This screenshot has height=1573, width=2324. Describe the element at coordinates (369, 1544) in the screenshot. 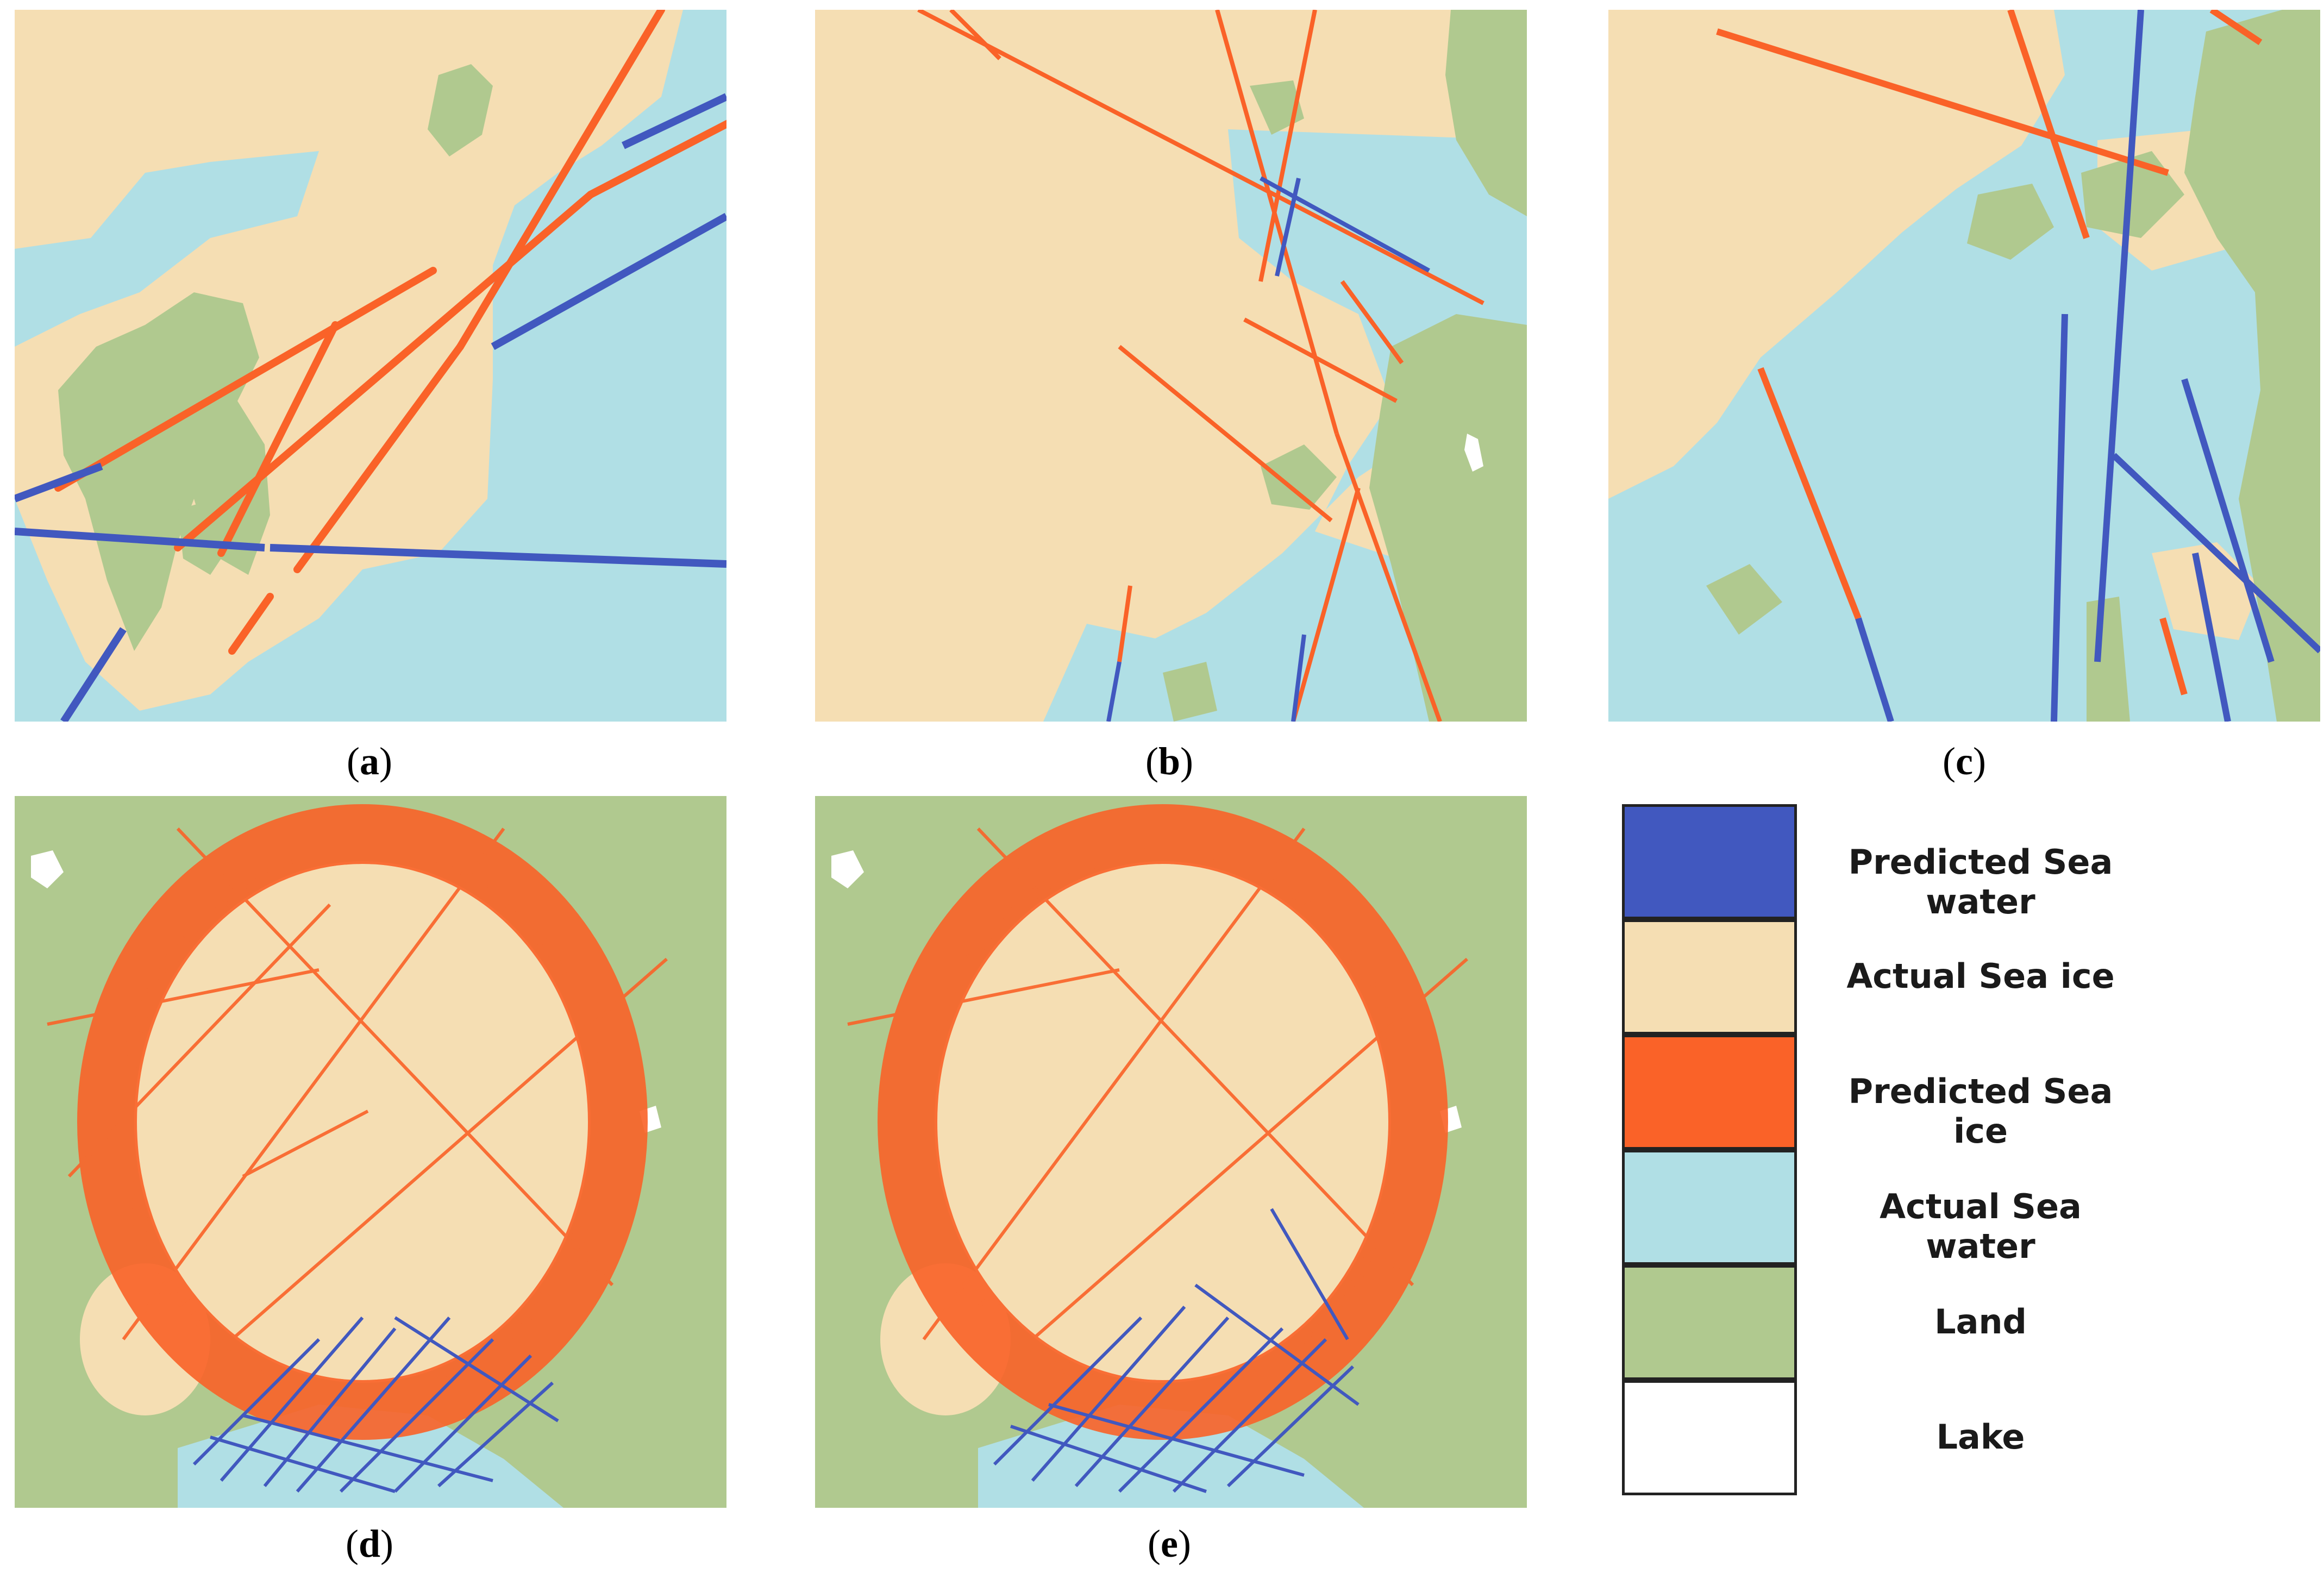

I see `panel-caption-d: (d)` at that location.